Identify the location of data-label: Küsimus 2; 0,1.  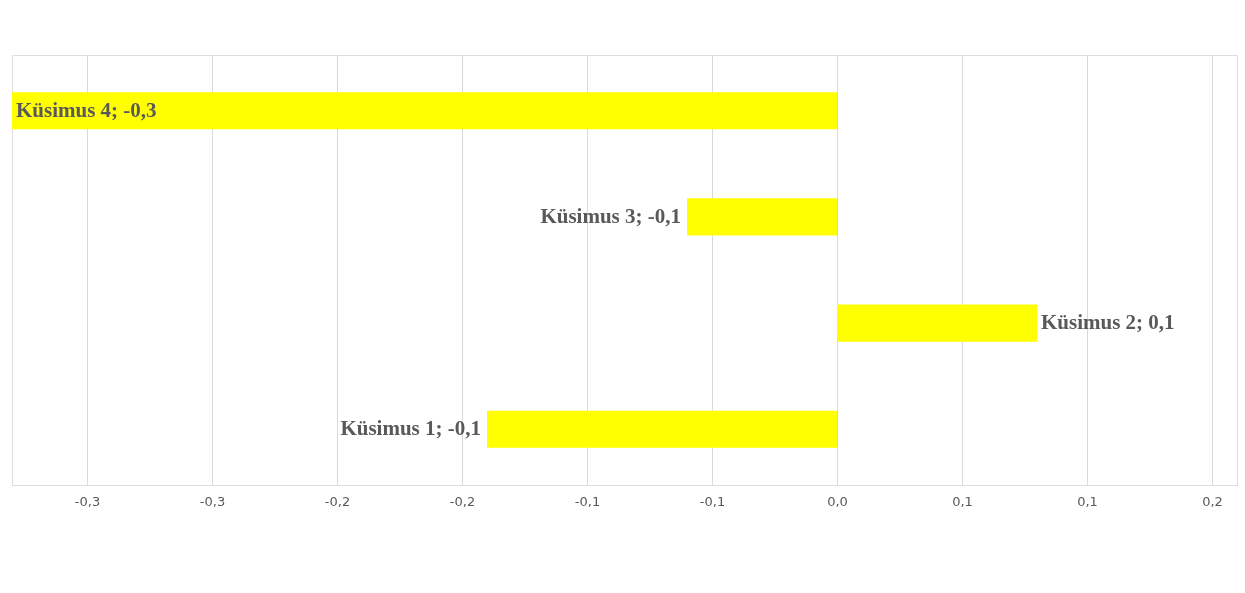
(1108, 322).